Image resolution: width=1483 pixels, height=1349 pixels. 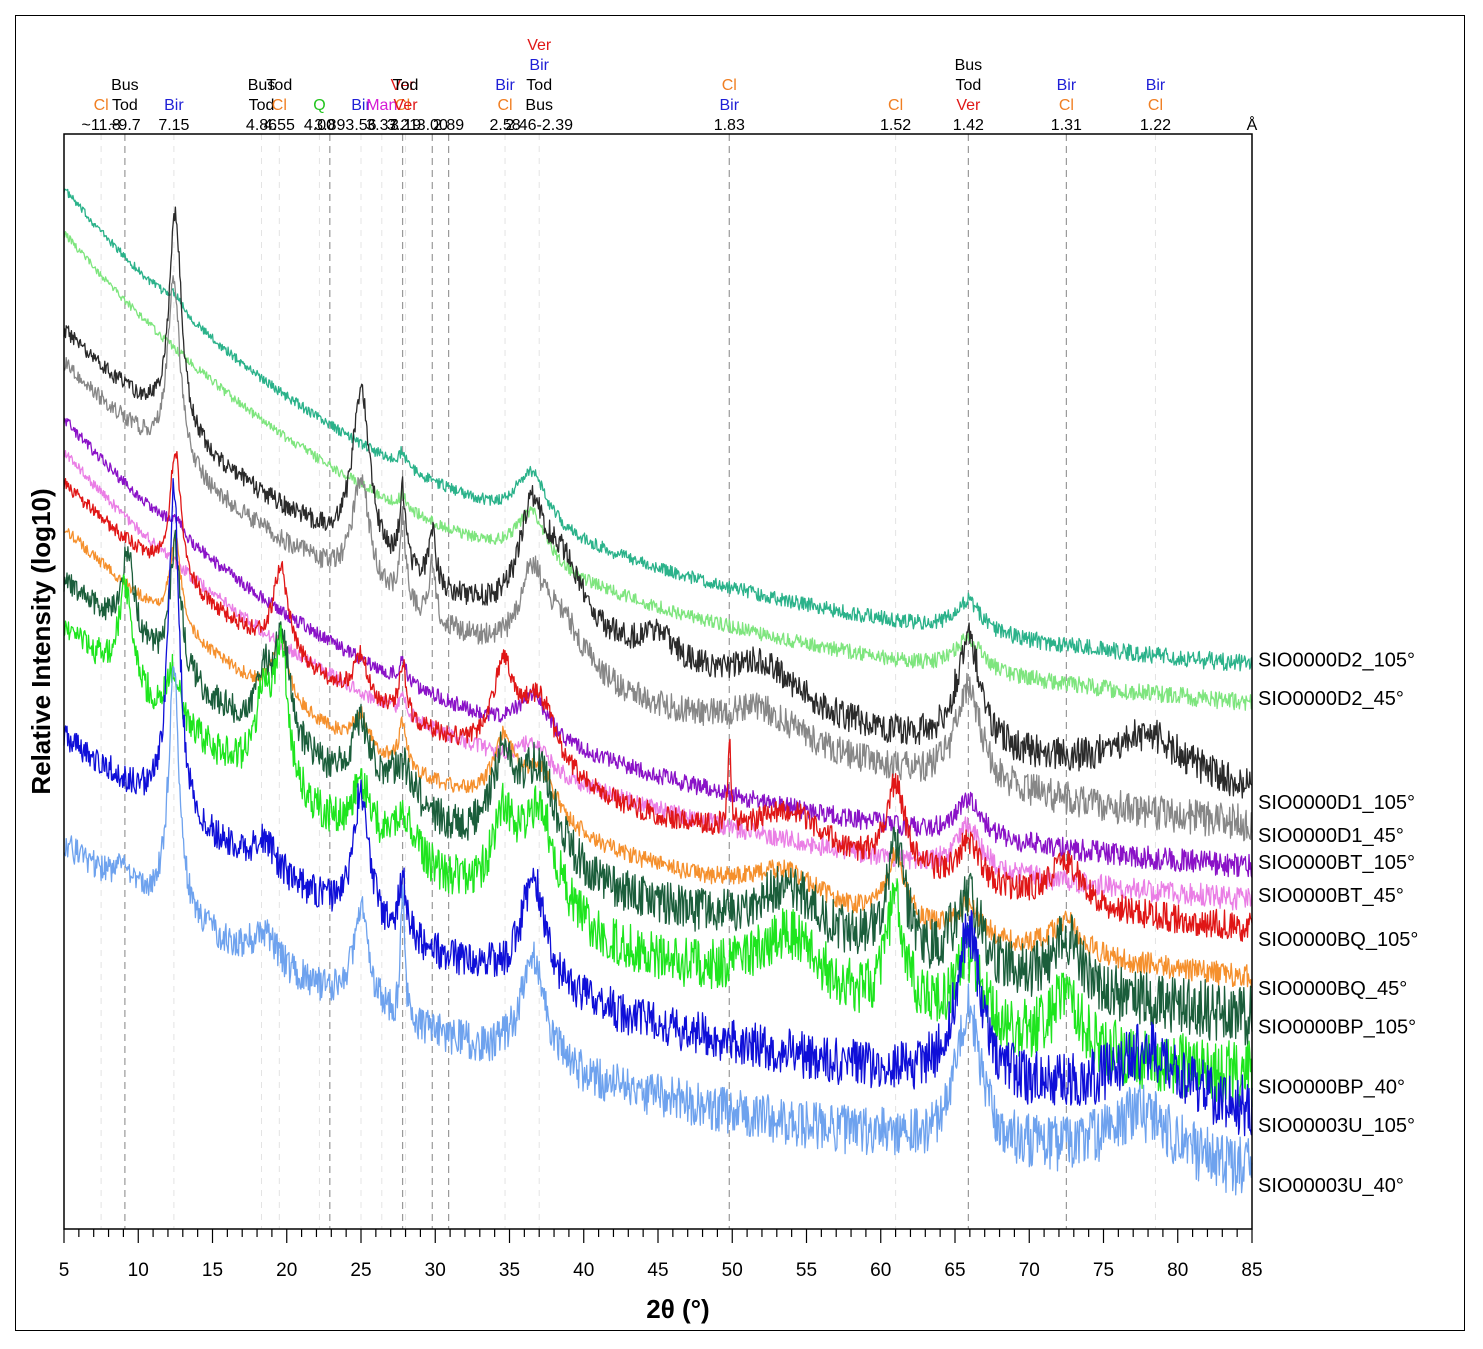 What do you see at coordinates (1251, 1270) in the screenshot?
I see `x-tick-label: 85` at bounding box center [1251, 1270].